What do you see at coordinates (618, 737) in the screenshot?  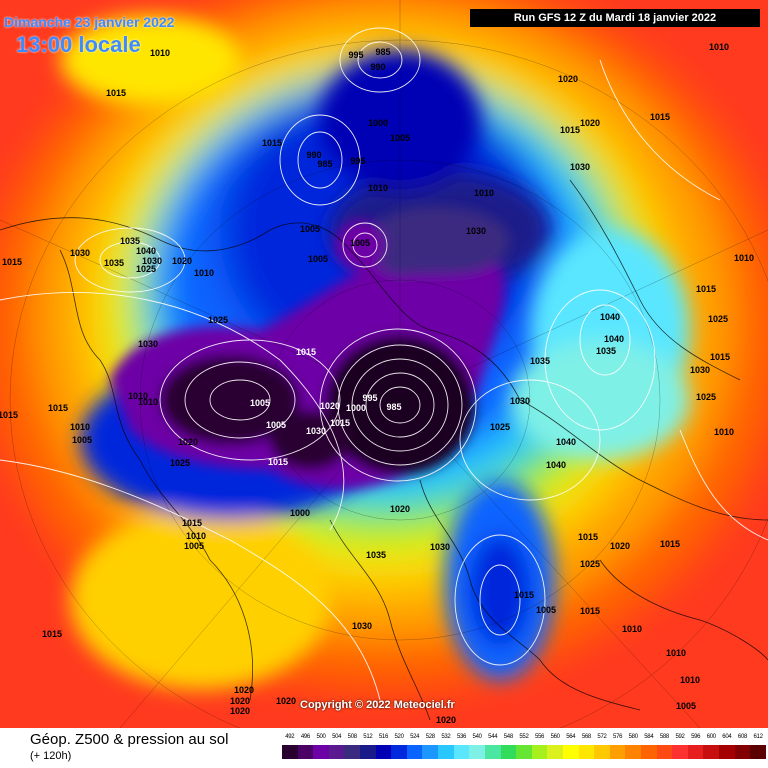 I see `legend-value: 576` at bounding box center [618, 737].